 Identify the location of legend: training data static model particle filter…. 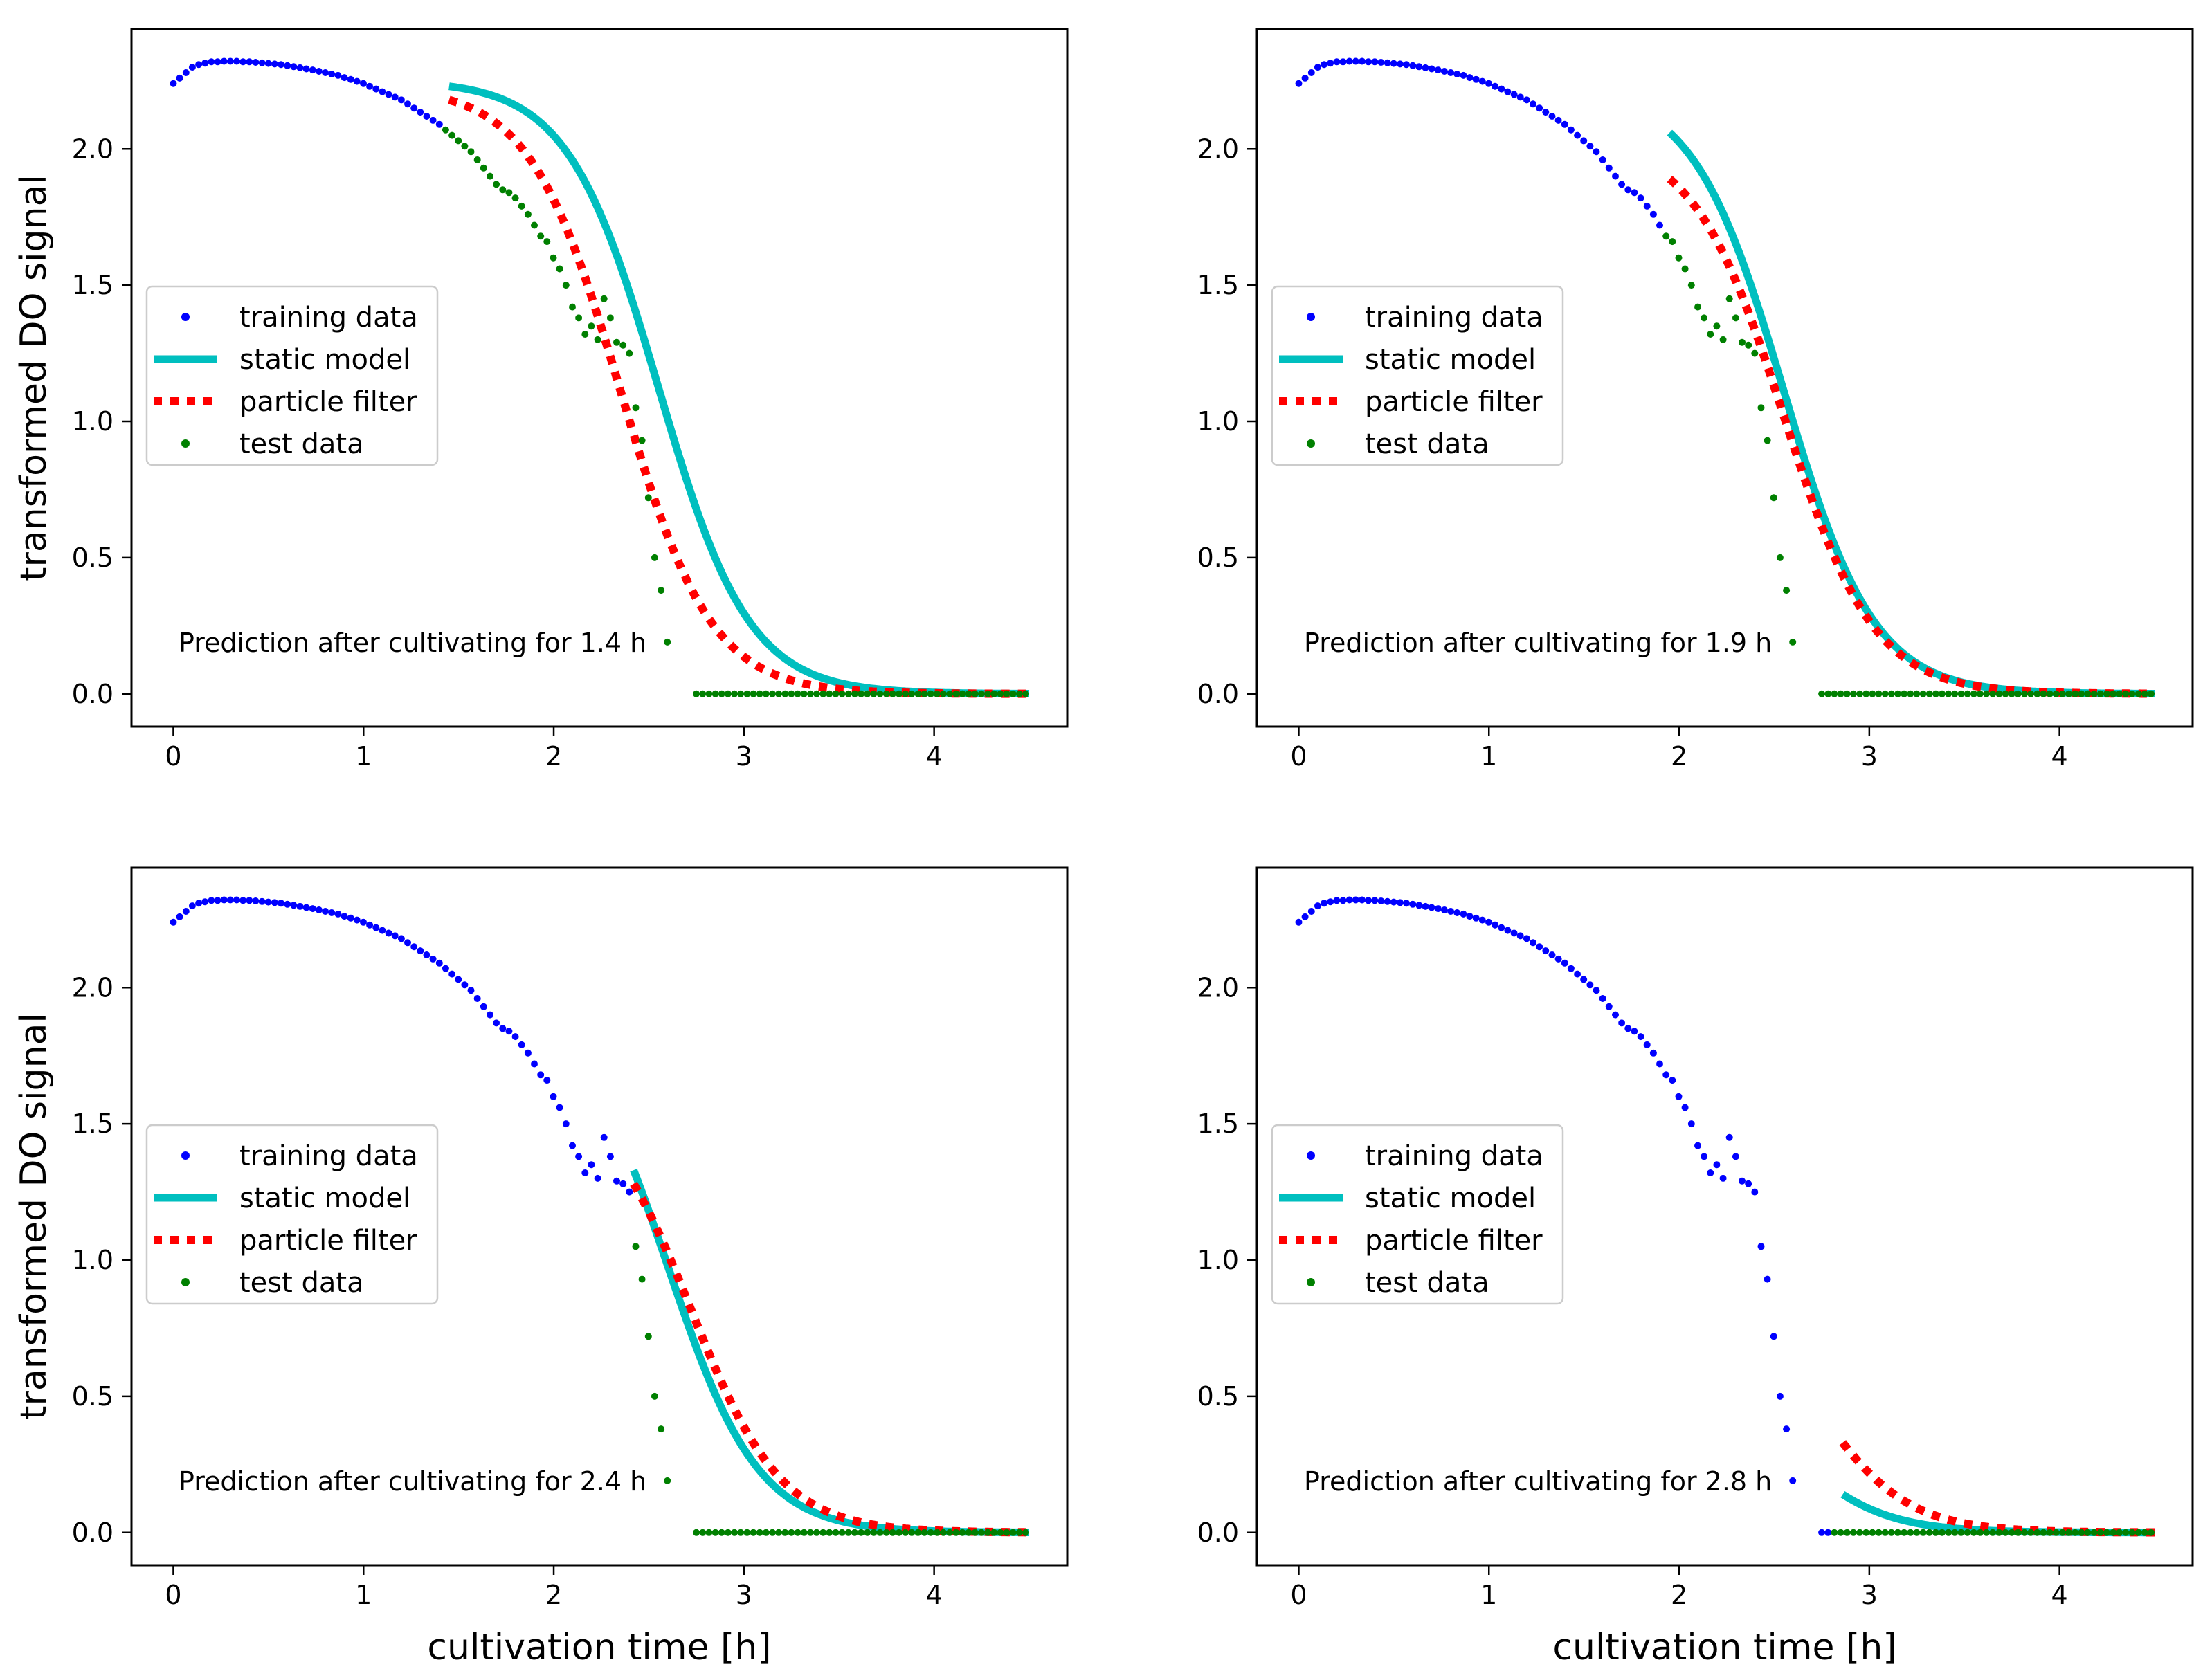
(292, 376).